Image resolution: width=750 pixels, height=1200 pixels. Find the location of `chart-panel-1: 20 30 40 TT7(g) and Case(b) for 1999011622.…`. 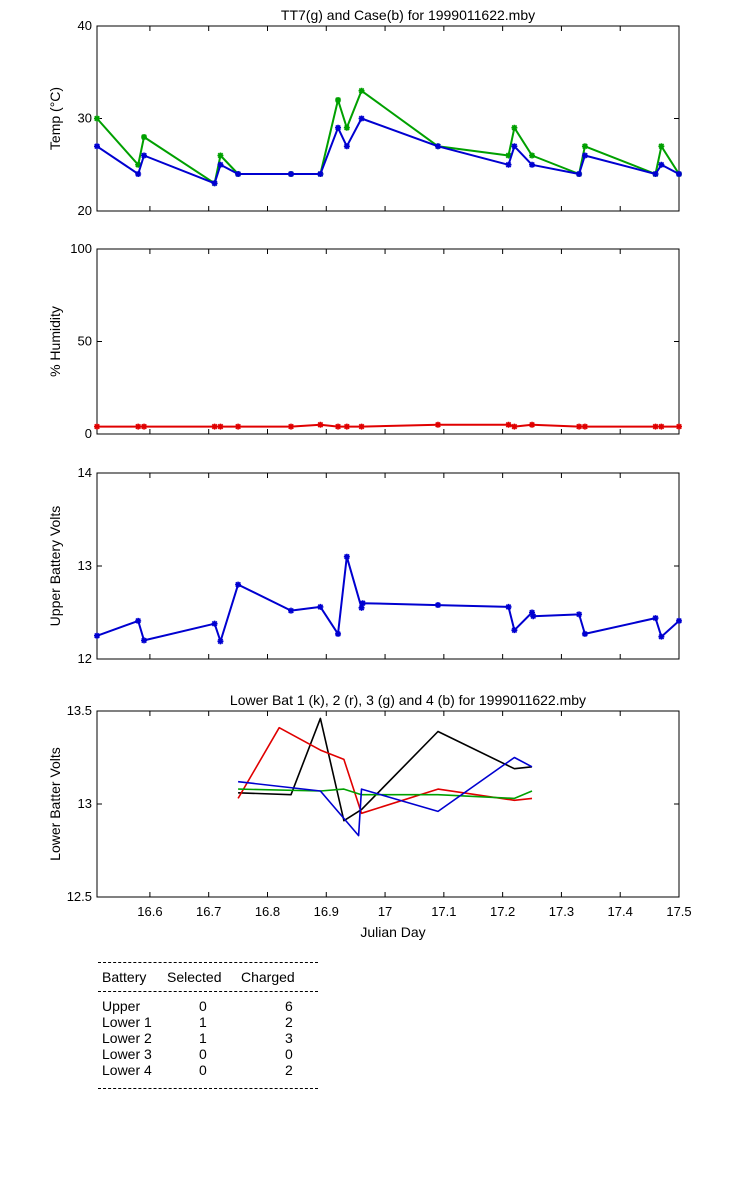

chart-panel-1: 20 30 40 TT7(g) and Case(b) for 1999011622.… is located at coordinates (364, 112).